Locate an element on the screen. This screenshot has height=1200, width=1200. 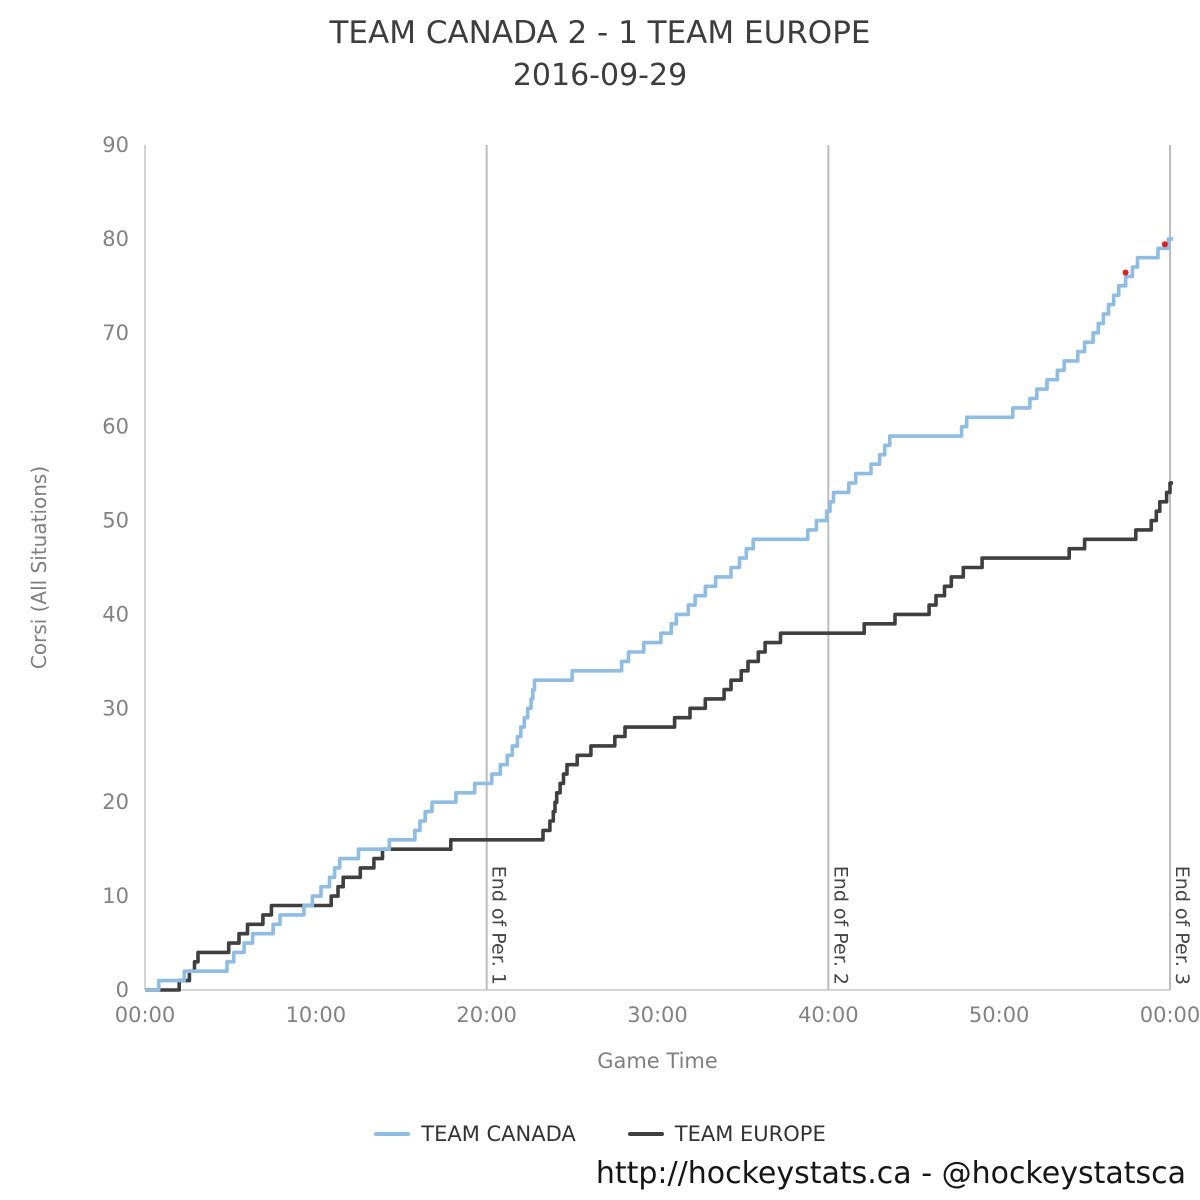
svg-text: Game Time is located at coordinates (657, 1061).